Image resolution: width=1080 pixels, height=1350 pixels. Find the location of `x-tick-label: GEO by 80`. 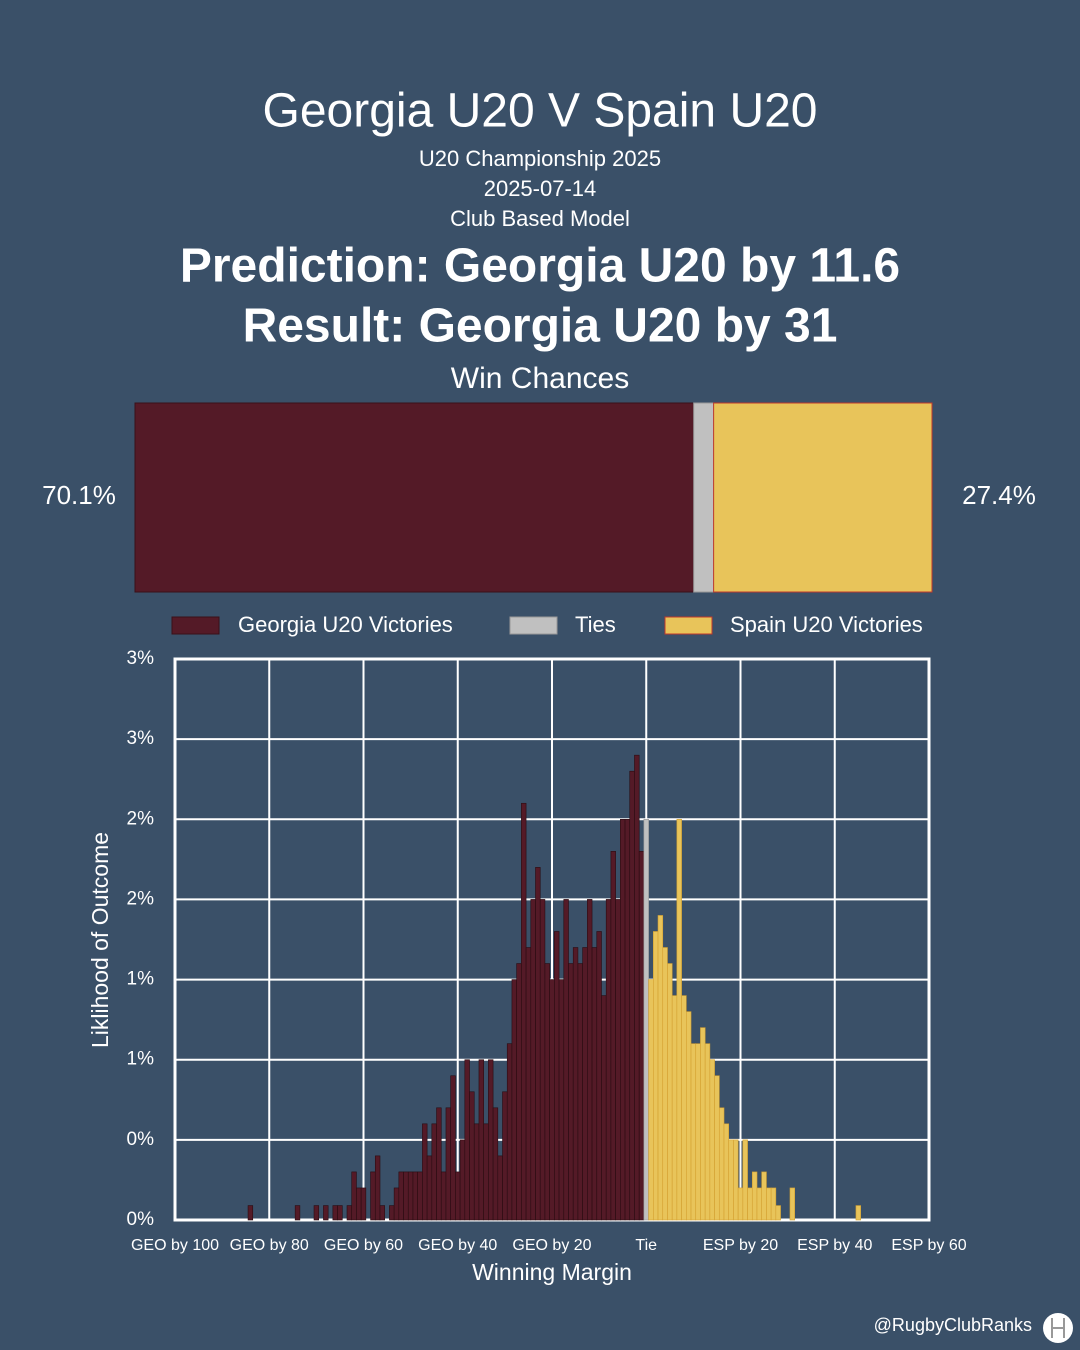

x-tick-label: GEO by 80 is located at coordinates (269, 1245).